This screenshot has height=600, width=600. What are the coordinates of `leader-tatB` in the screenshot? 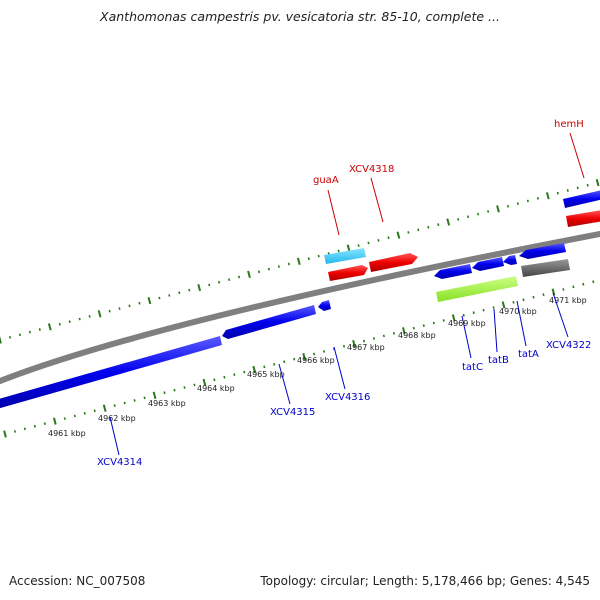 It's located at (495, 330).